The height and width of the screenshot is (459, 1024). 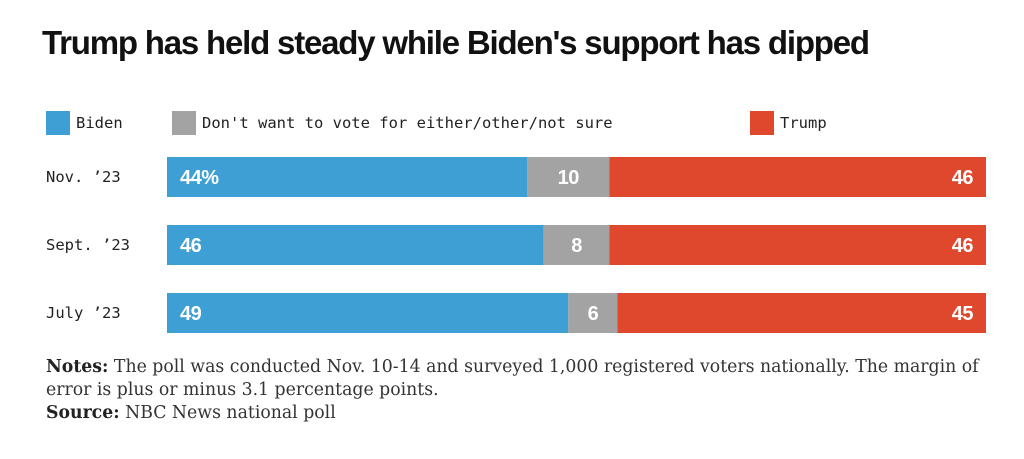 I want to click on data-label-biden-nov-23: 44%, so click(x=199, y=178).